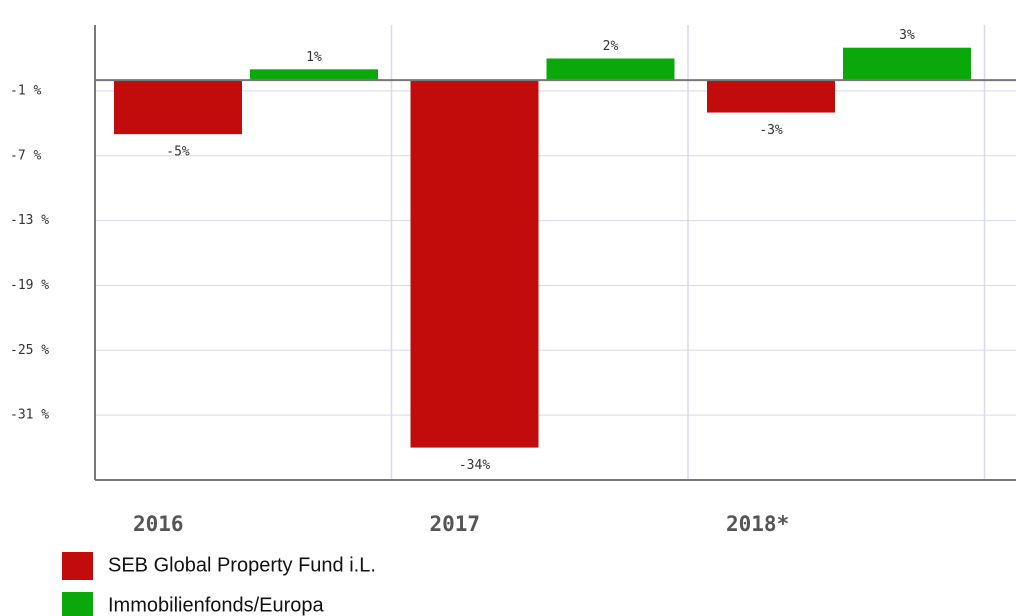  What do you see at coordinates (29, 285) in the screenshot?
I see `y-tick-label: -19 %` at bounding box center [29, 285].